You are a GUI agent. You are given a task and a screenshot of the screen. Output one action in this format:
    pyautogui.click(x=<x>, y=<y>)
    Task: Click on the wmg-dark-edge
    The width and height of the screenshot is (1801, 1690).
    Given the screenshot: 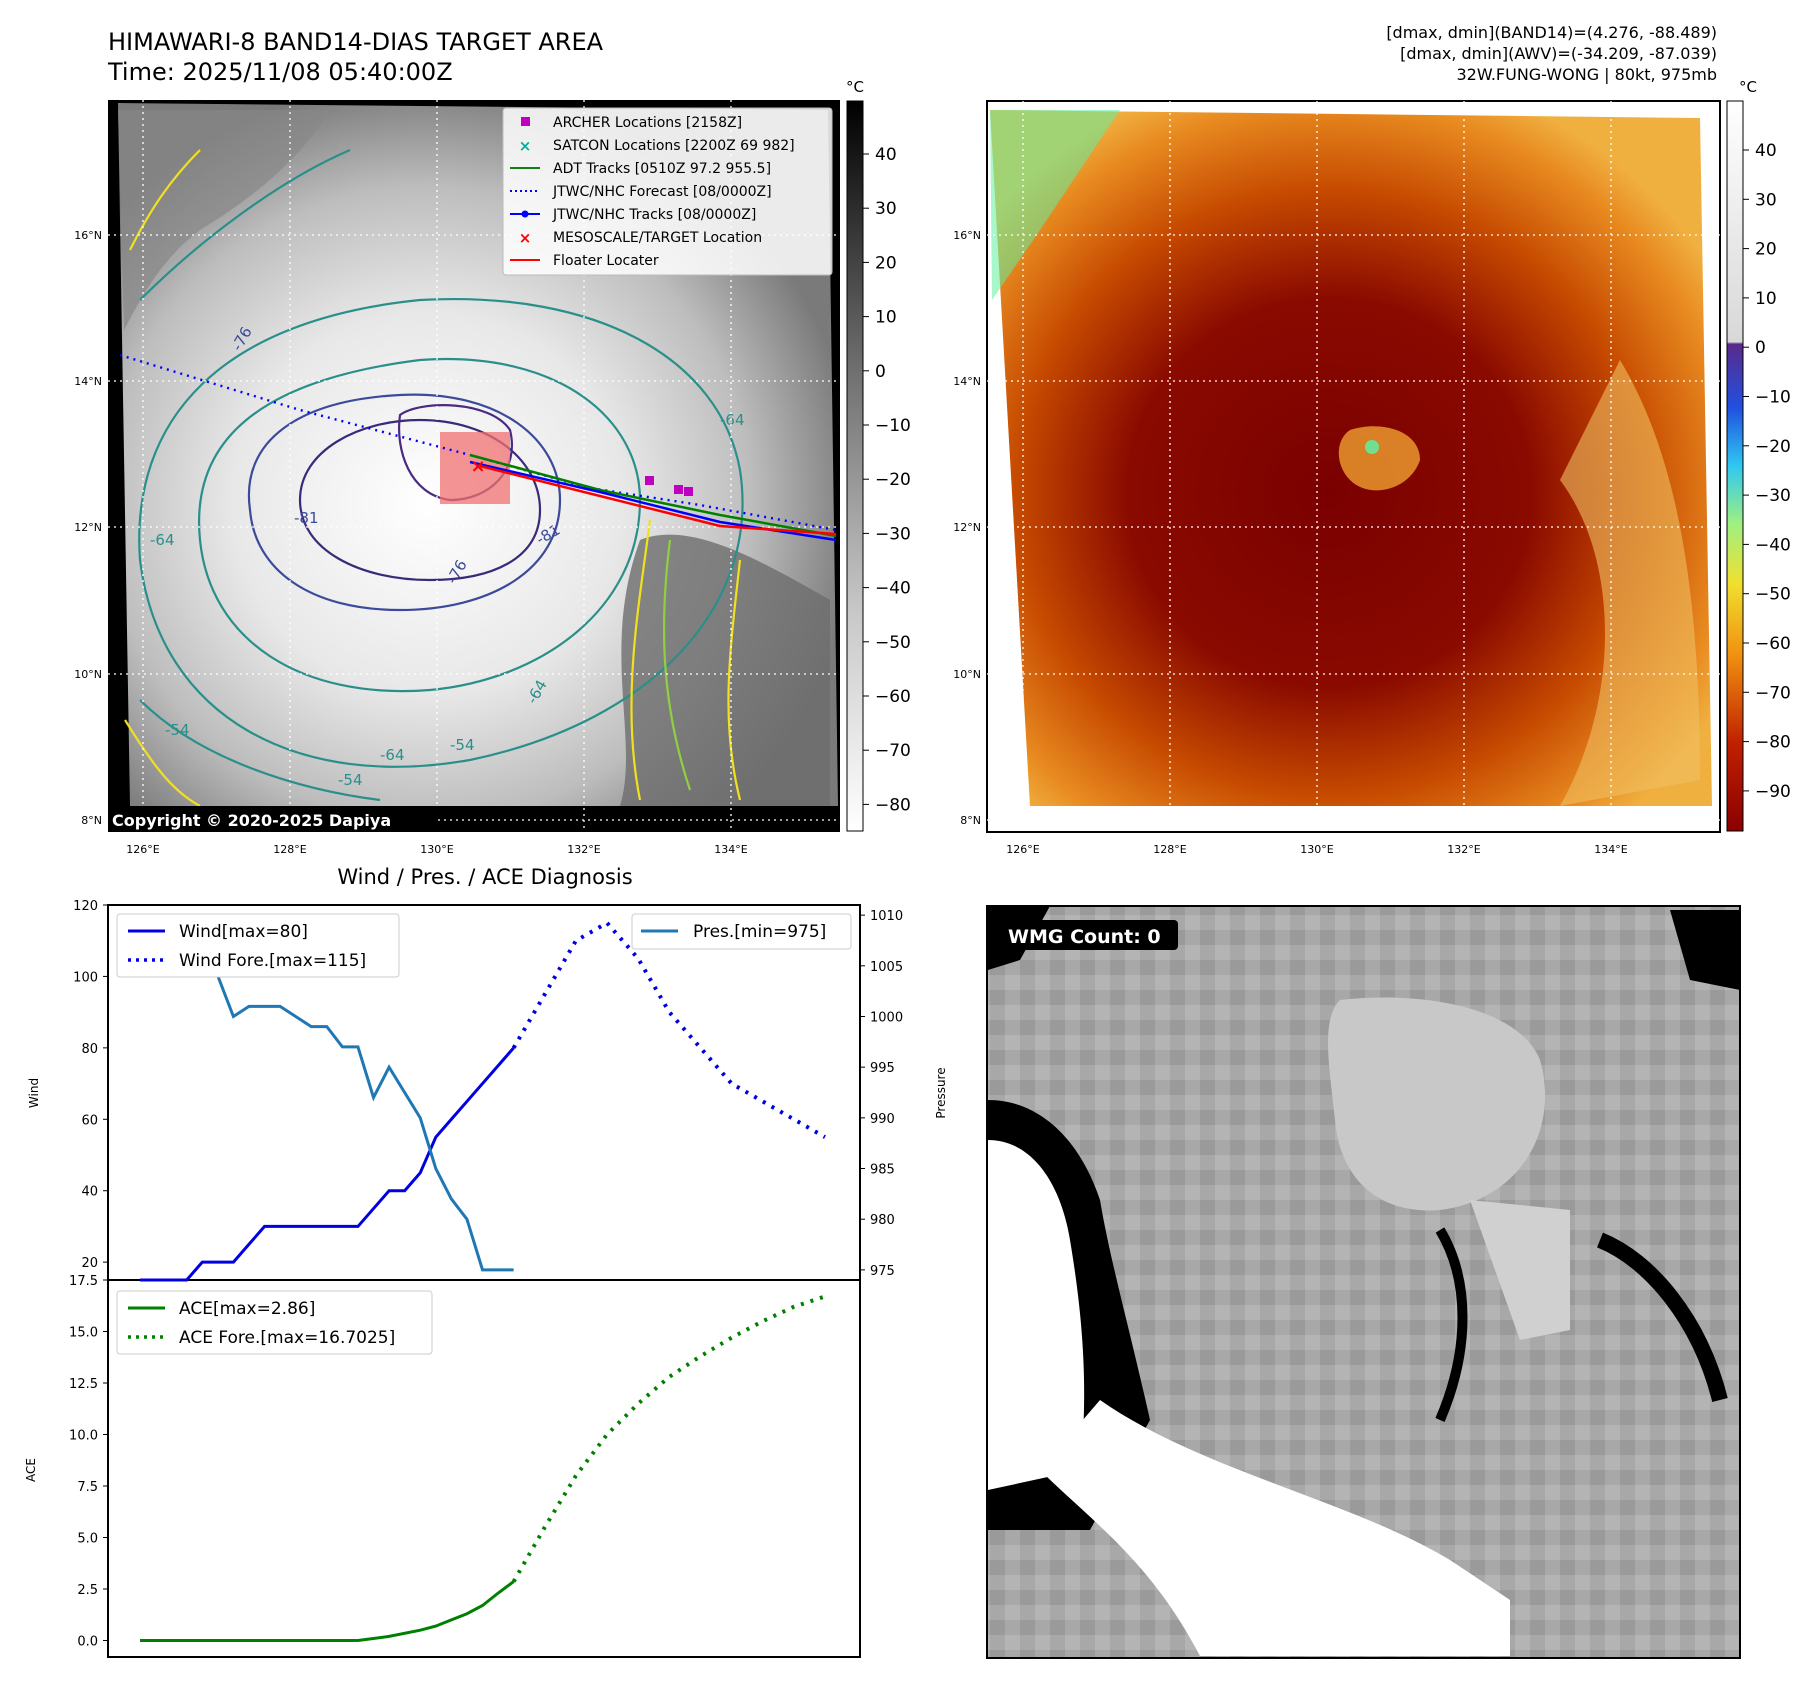 What is the action you would take?
    pyautogui.click(x=1662, y=1317)
    